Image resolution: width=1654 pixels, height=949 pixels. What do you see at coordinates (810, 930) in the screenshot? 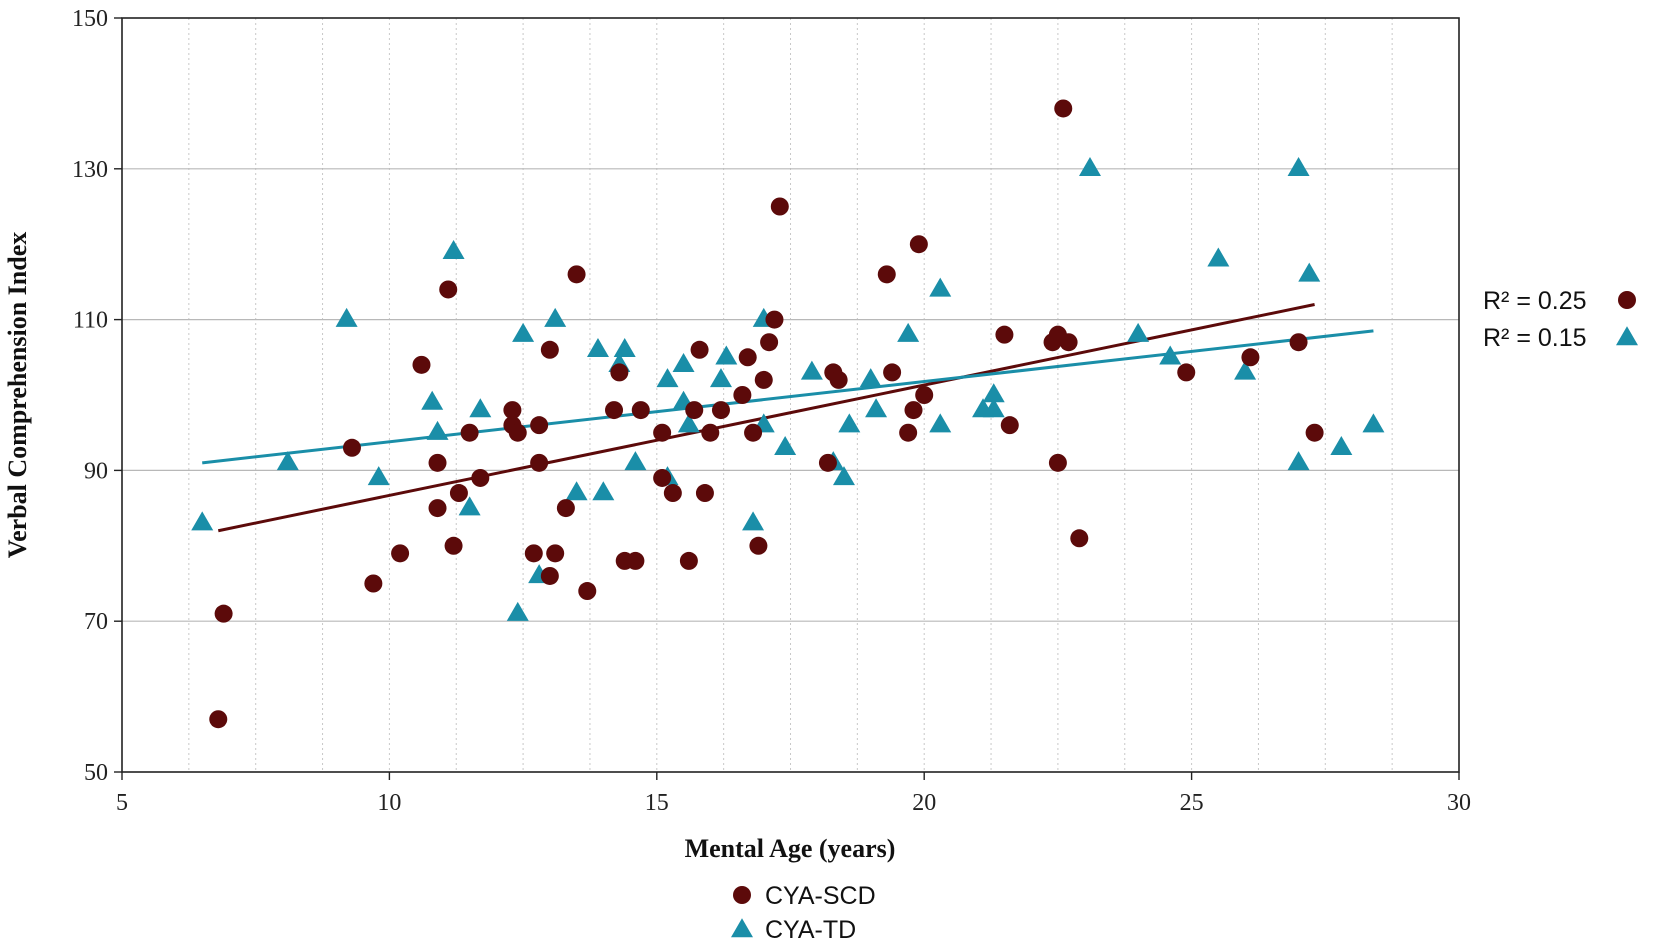
I see `legend-label-cya-td: CYA-TD` at bounding box center [810, 930].